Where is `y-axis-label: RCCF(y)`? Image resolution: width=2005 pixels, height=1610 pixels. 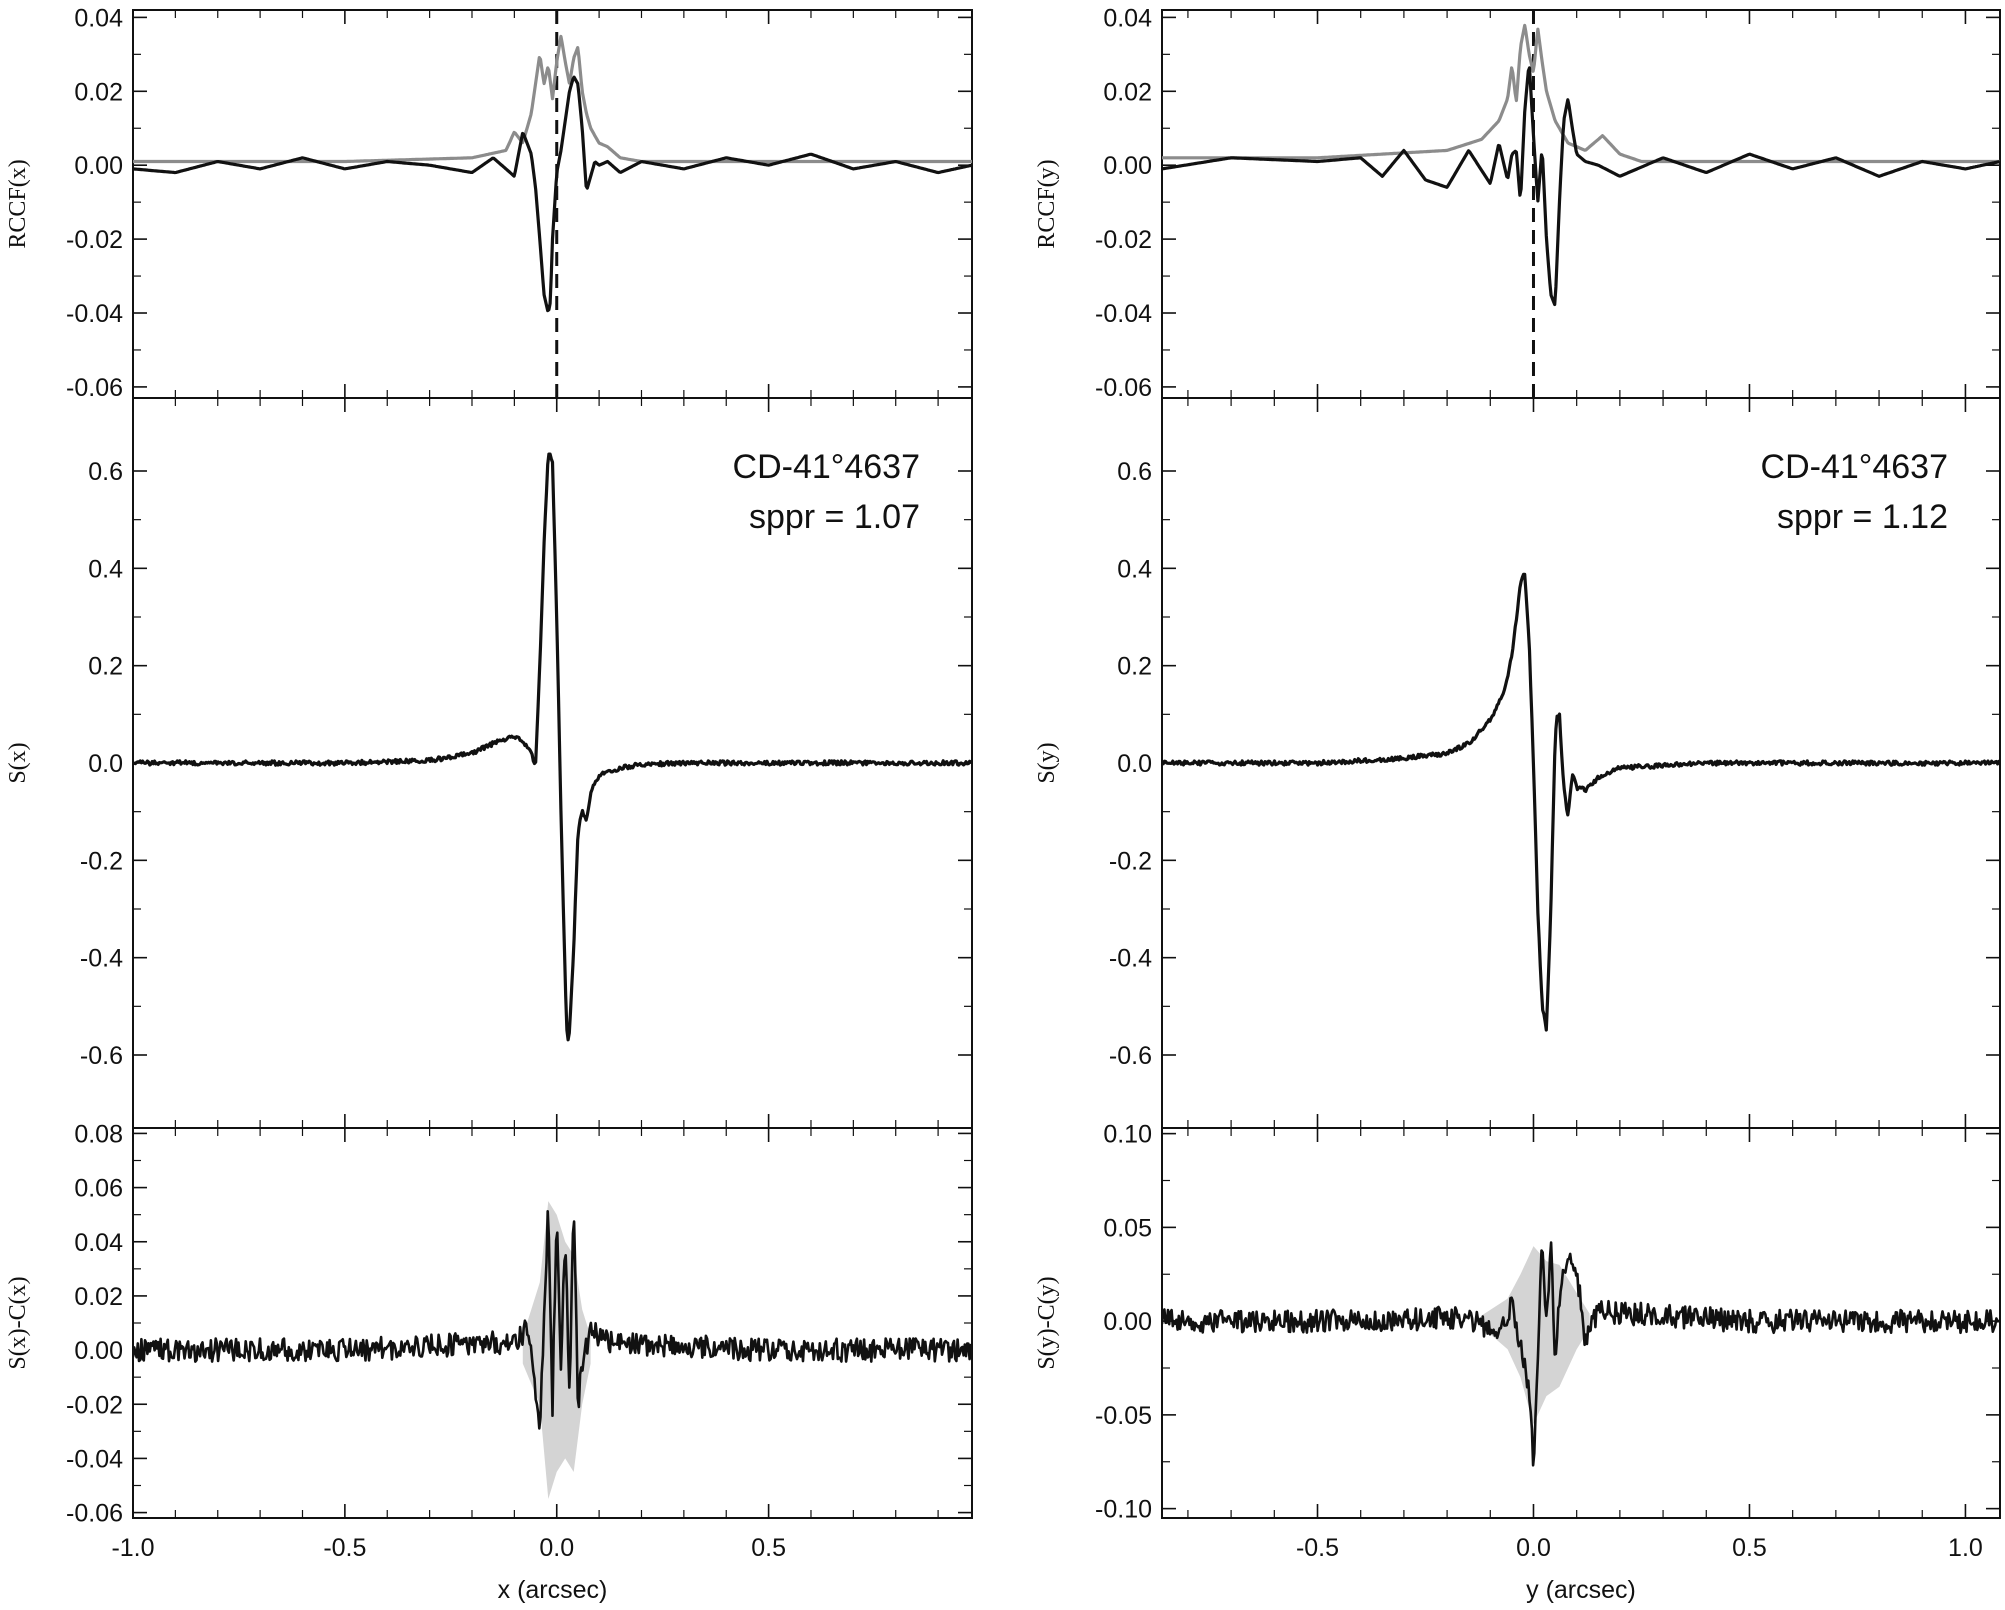 y-axis-label: RCCF(y) is located at coordinates (1047, 203).